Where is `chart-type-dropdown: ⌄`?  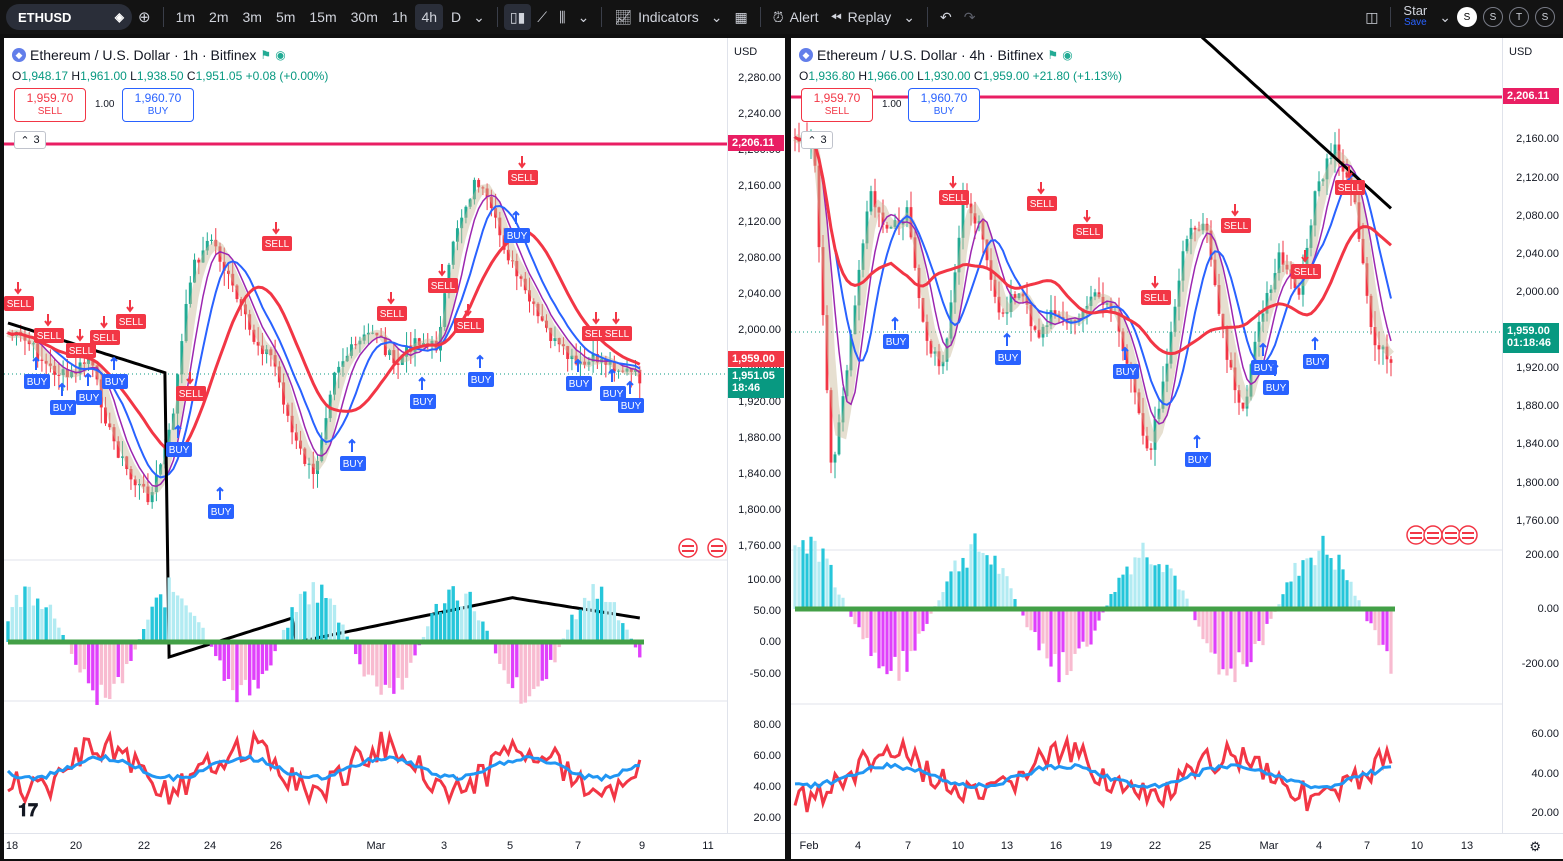
chart-type-dropdown: ⌄ is located at coordinates (584, 17).